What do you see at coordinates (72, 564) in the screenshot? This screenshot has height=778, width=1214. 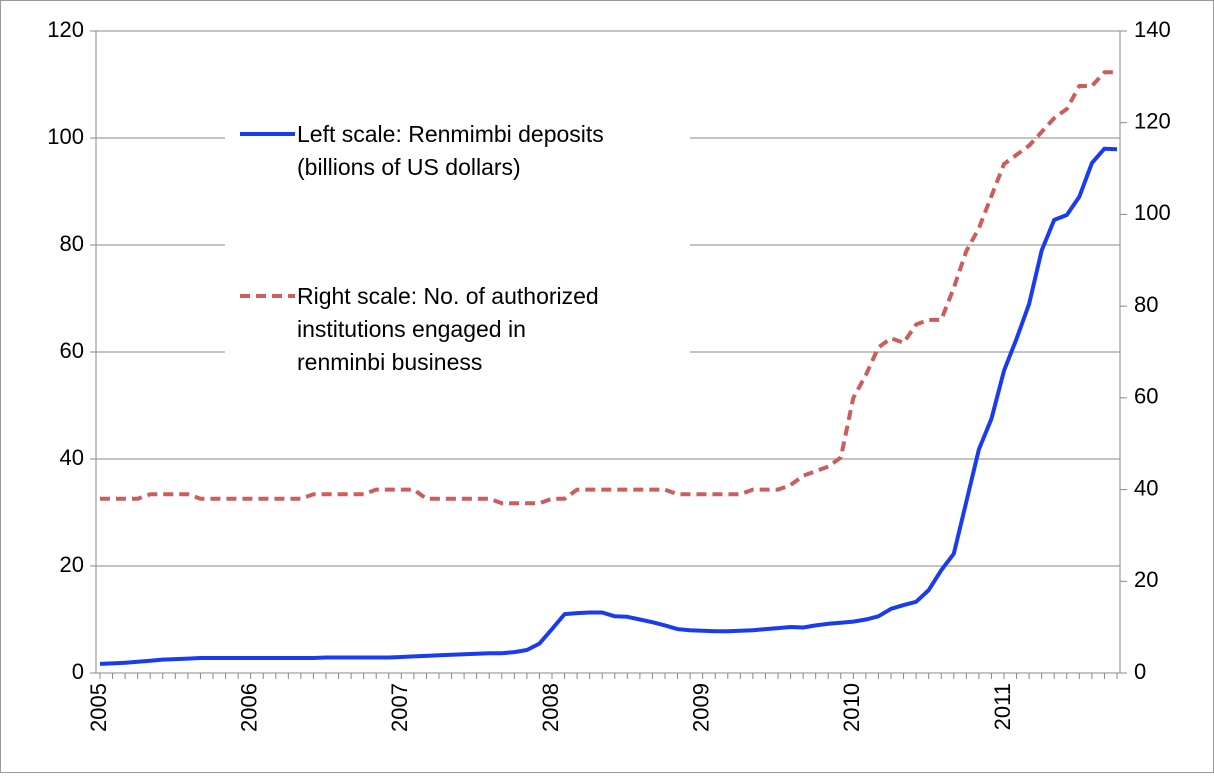 I see `y-tick-label: 20` at bounding box center [72, 564].